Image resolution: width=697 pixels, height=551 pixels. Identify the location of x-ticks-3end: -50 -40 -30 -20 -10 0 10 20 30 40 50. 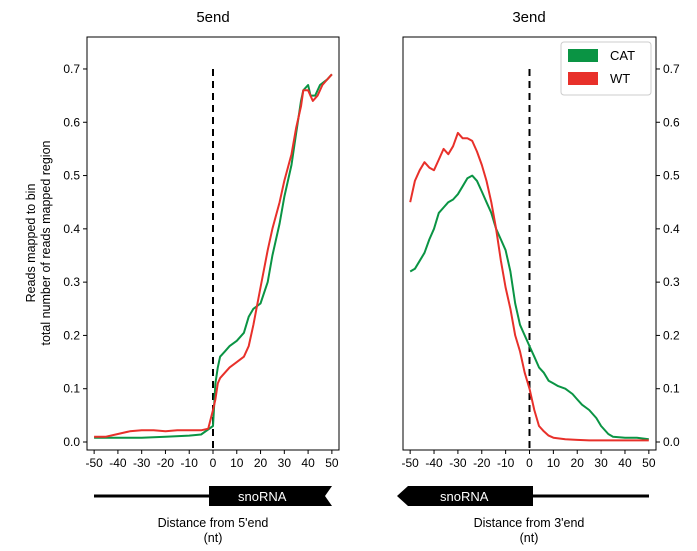
(528, 460).